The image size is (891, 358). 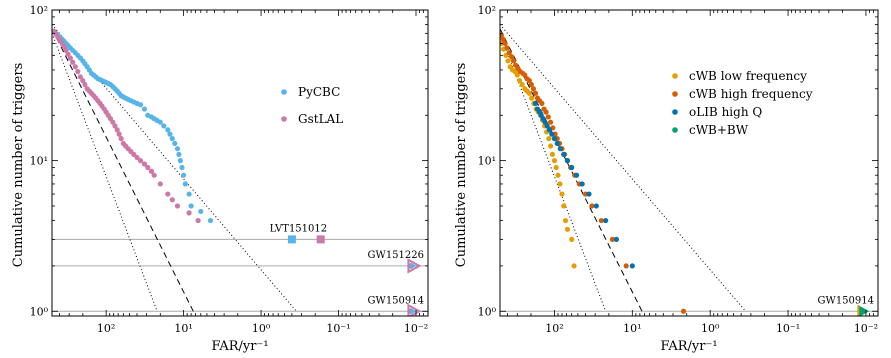 I want to click on right-ylabel: Cumulative number of triggers, so click(x=461, y=165).